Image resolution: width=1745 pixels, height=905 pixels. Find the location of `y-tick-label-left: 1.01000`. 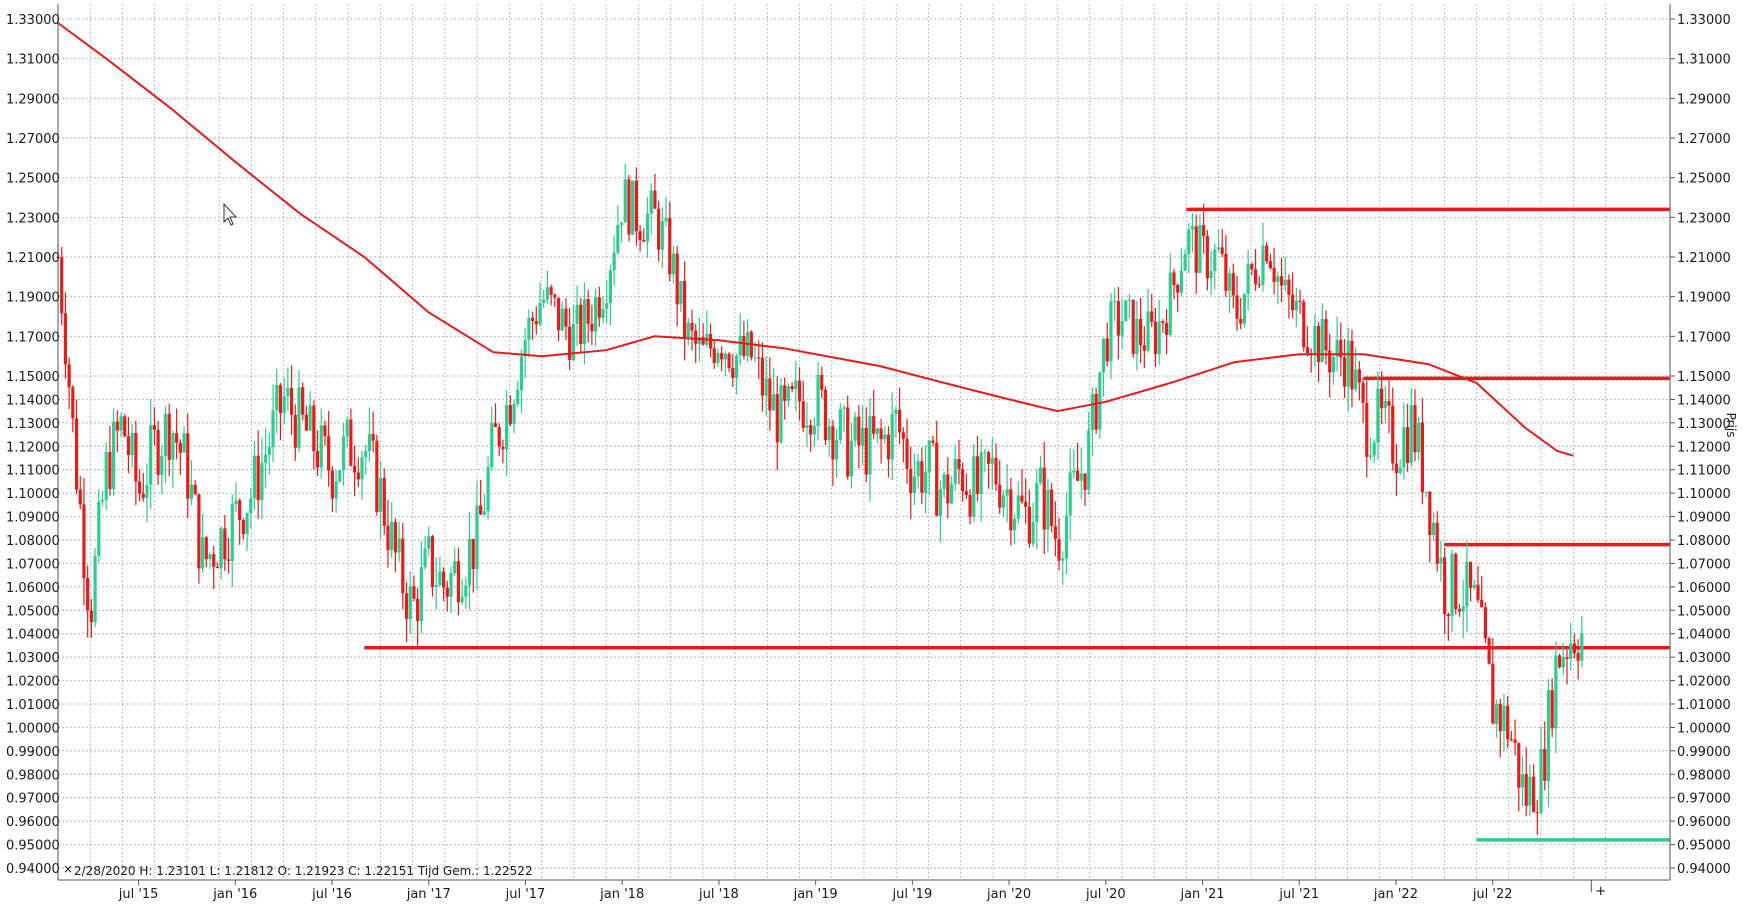

y-tick-label-left: 1.01000 is located at coordinates (33, 705).